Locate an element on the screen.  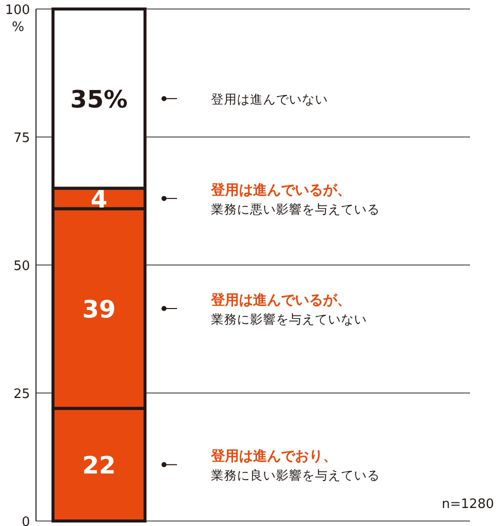
text: 登用は進んでいるが、業務に影響を与えていない is located at coordinates (288, 309).